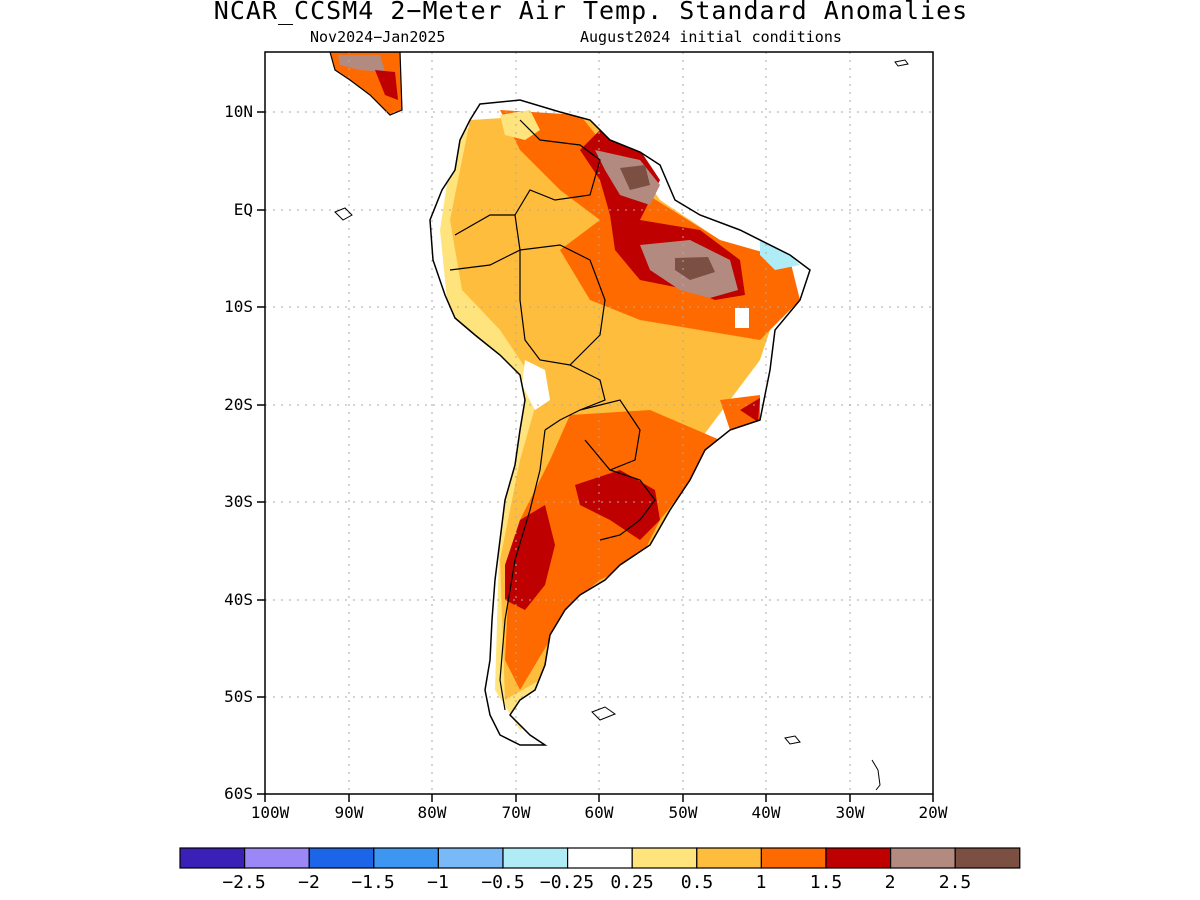  What do you see at coordinates (244, 882) in the screenshot?
I see `colorbar-label: −2.5` at bounding box center [244, 882].